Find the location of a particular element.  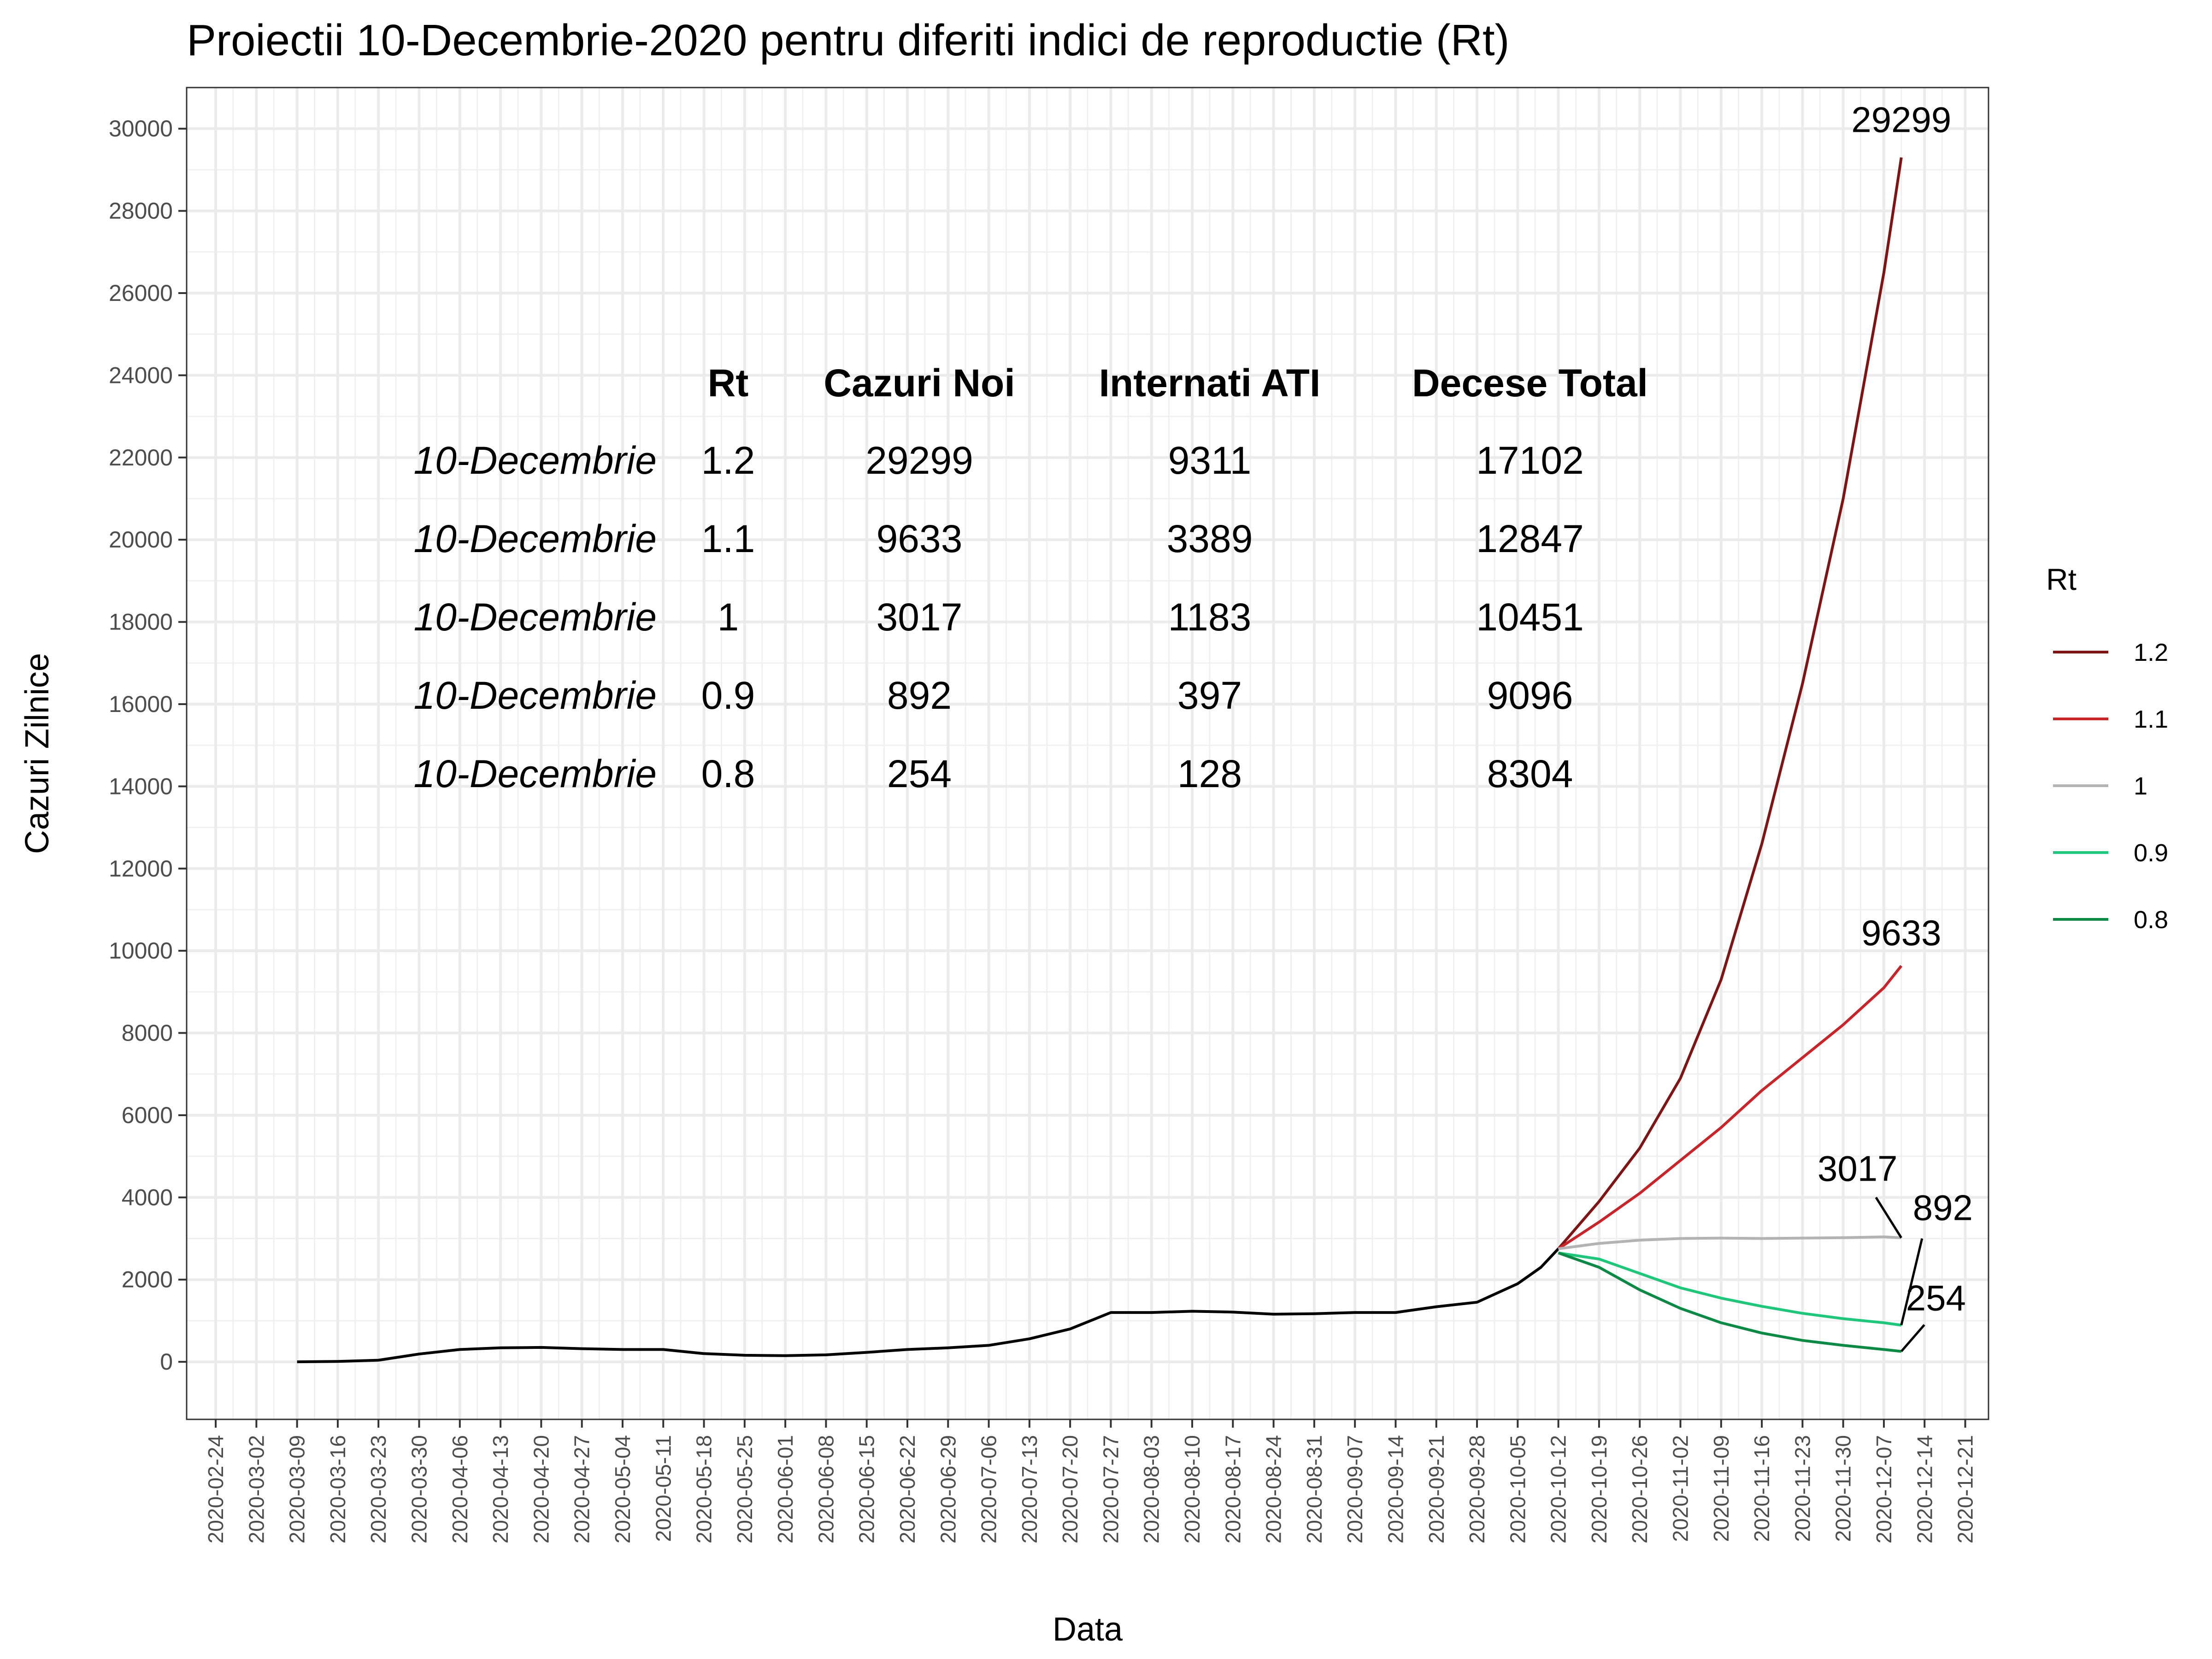

end-label-rt-0.8: 254 is located at coordinates (1936, 1298).